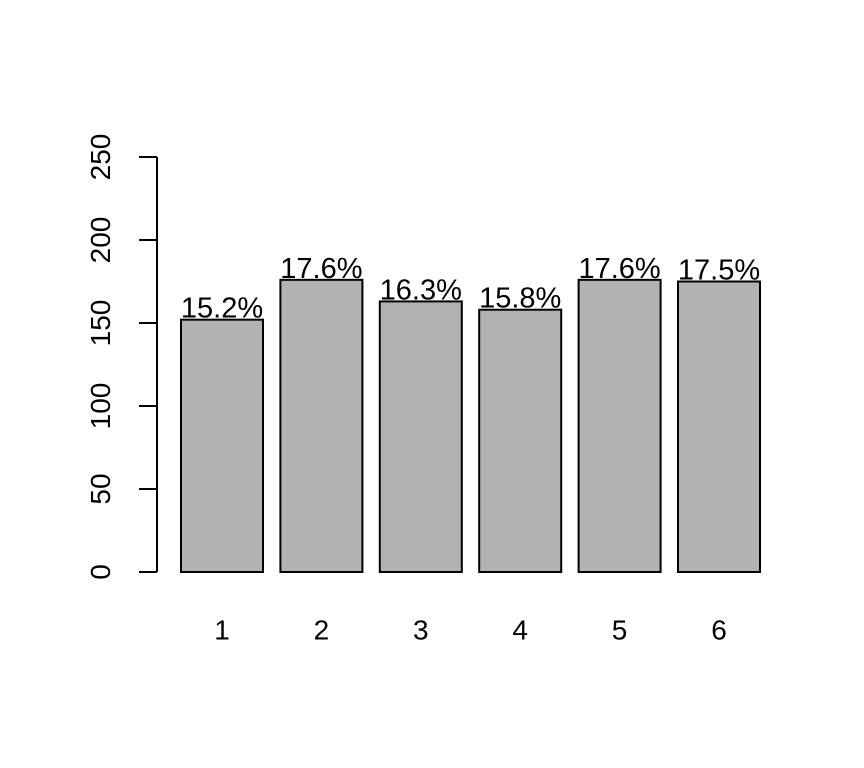 The height and width of the screenshot is (768, 864). What do you see at coordinates (470, 629) in the screenshot?
I see `x-axis-labels: 1 2 3 4 5 6` at bounding box center [470, 629].